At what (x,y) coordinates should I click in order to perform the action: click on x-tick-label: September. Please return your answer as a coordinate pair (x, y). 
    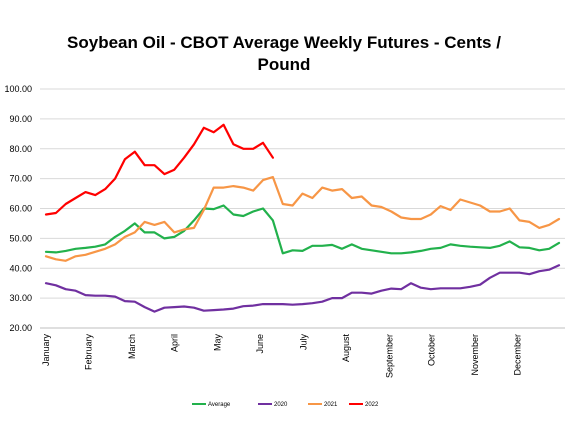
    Looking at the image, I should click on (389, 356).